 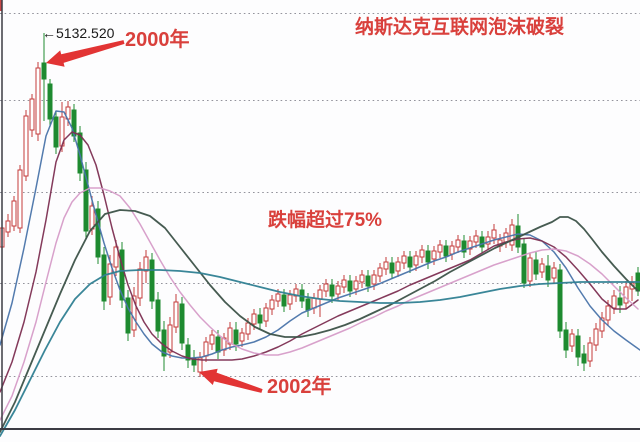 What do you see at coordinates (85, 53) in the screenshot?
I see `arrow-2000` at bounding box center [85, 53].